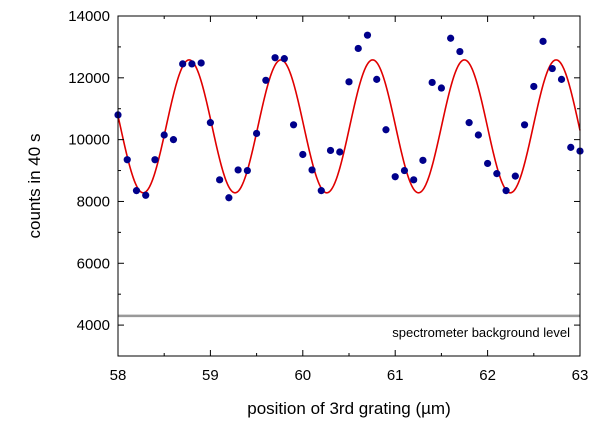 The width and height of the screenshot is (600, 422). Describe the element at coordinates (487, 375) in the screenshot. I see `x-tick-label: 62` at that location.